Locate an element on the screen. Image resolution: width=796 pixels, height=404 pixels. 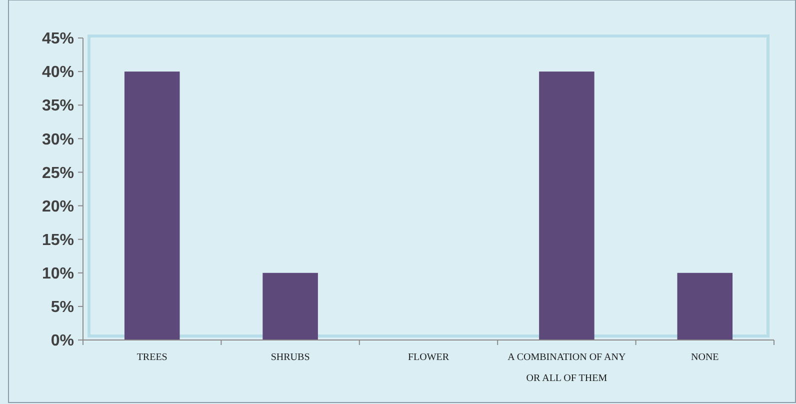
y-tick-label: 20% is located at coordinates (58, 207).